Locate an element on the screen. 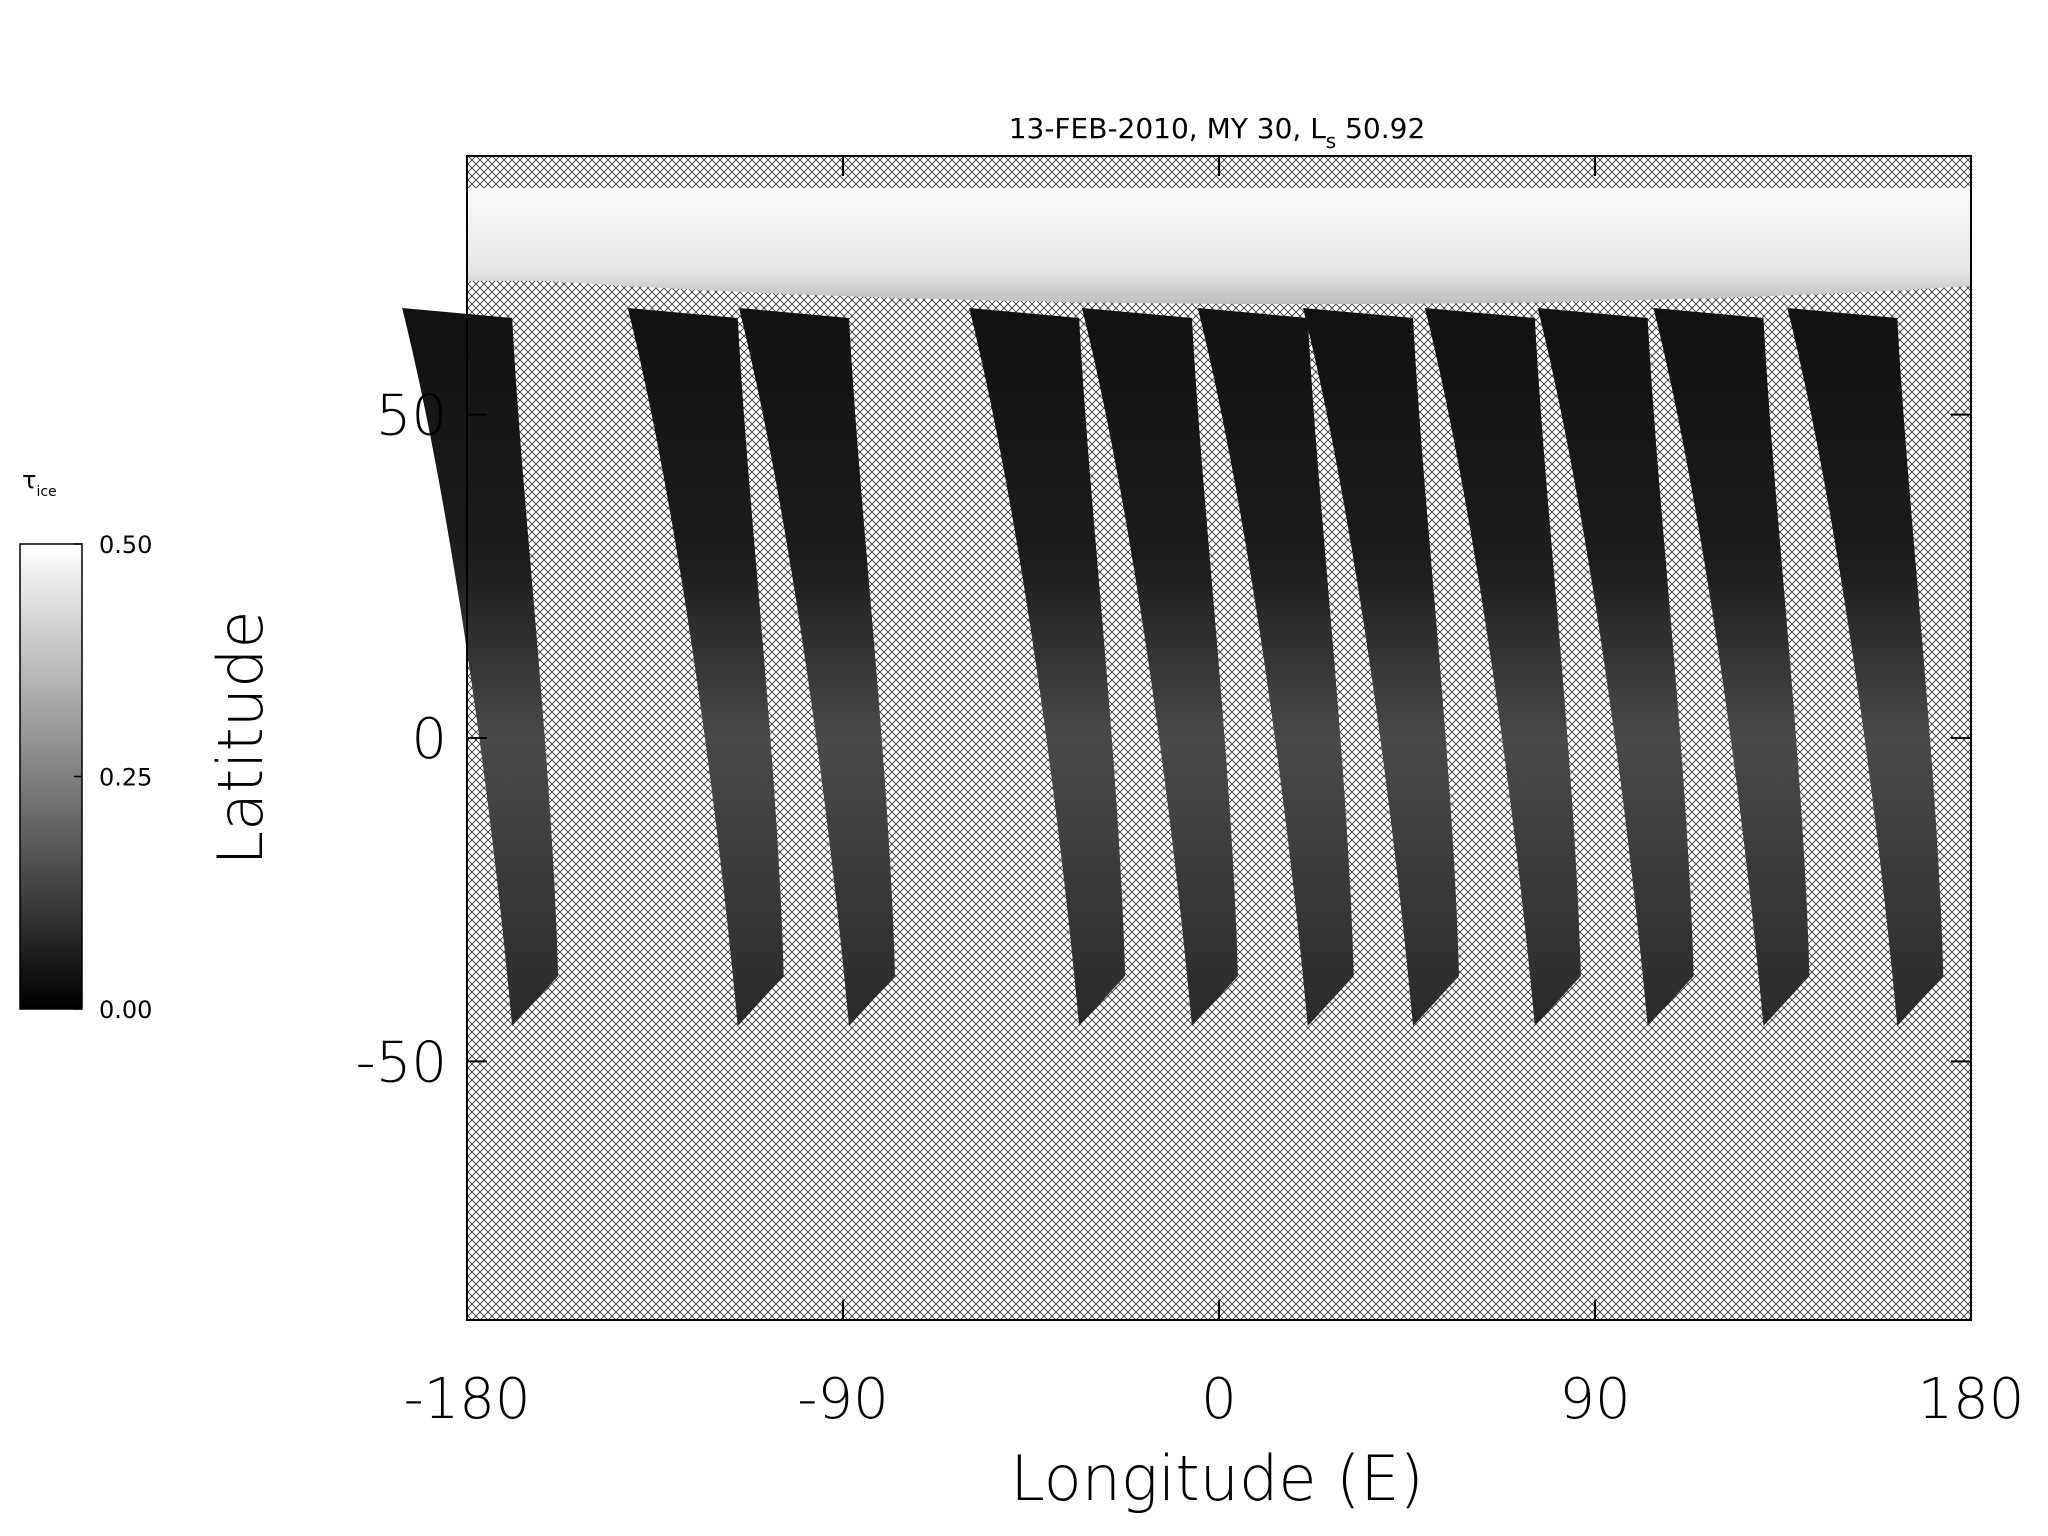 This screenshot has height=1536, width=2048. polar-cap is located at coordinates (1219, 246).